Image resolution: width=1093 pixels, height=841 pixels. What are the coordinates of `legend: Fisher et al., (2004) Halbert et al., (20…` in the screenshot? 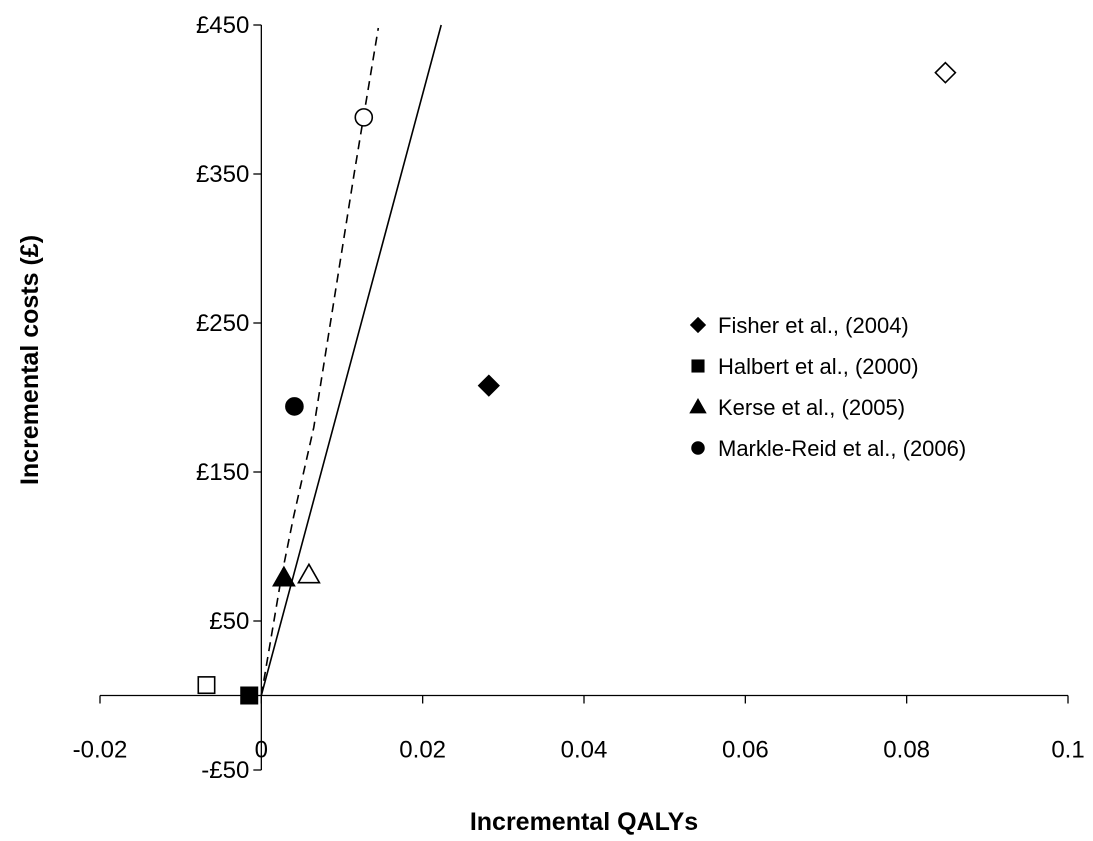 It's located at (827, 387).